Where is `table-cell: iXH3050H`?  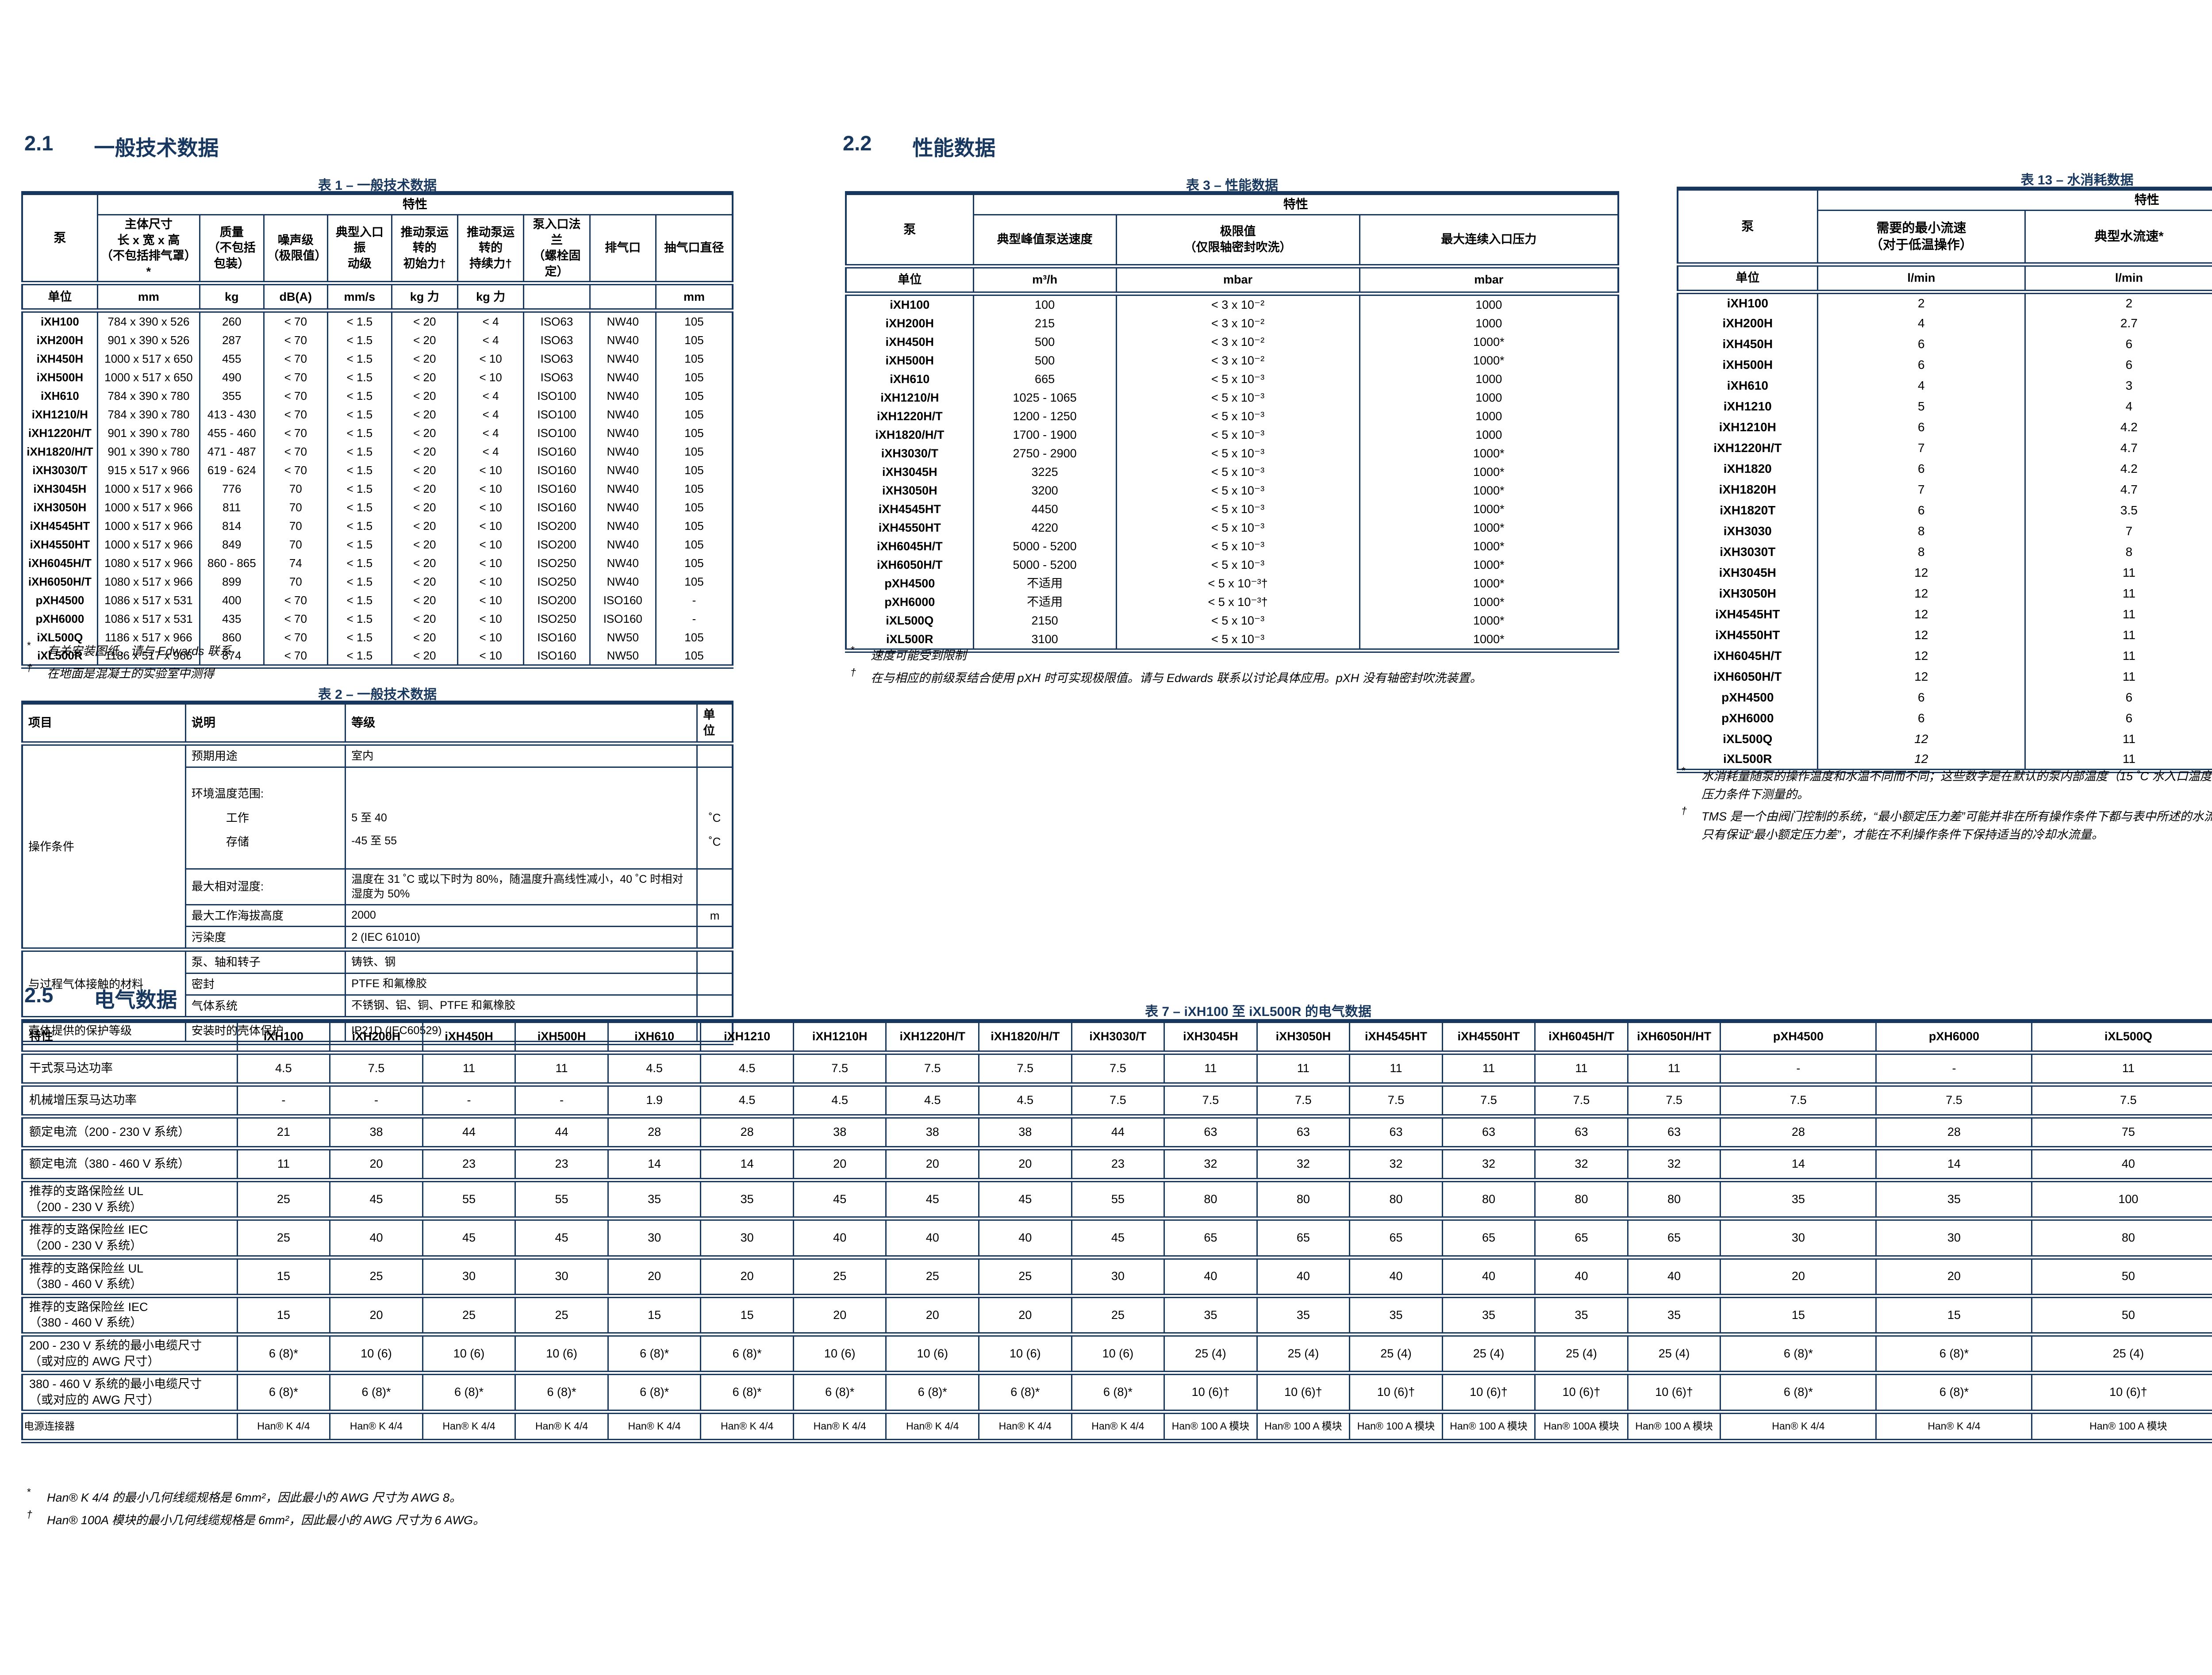 table-cell: iXH3050H is located at coordinates (1748, 593).